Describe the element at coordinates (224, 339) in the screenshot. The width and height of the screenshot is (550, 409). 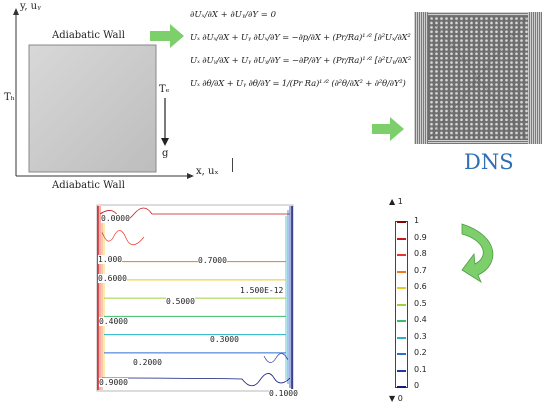
I see `contour-label: 0.3000` at that location.